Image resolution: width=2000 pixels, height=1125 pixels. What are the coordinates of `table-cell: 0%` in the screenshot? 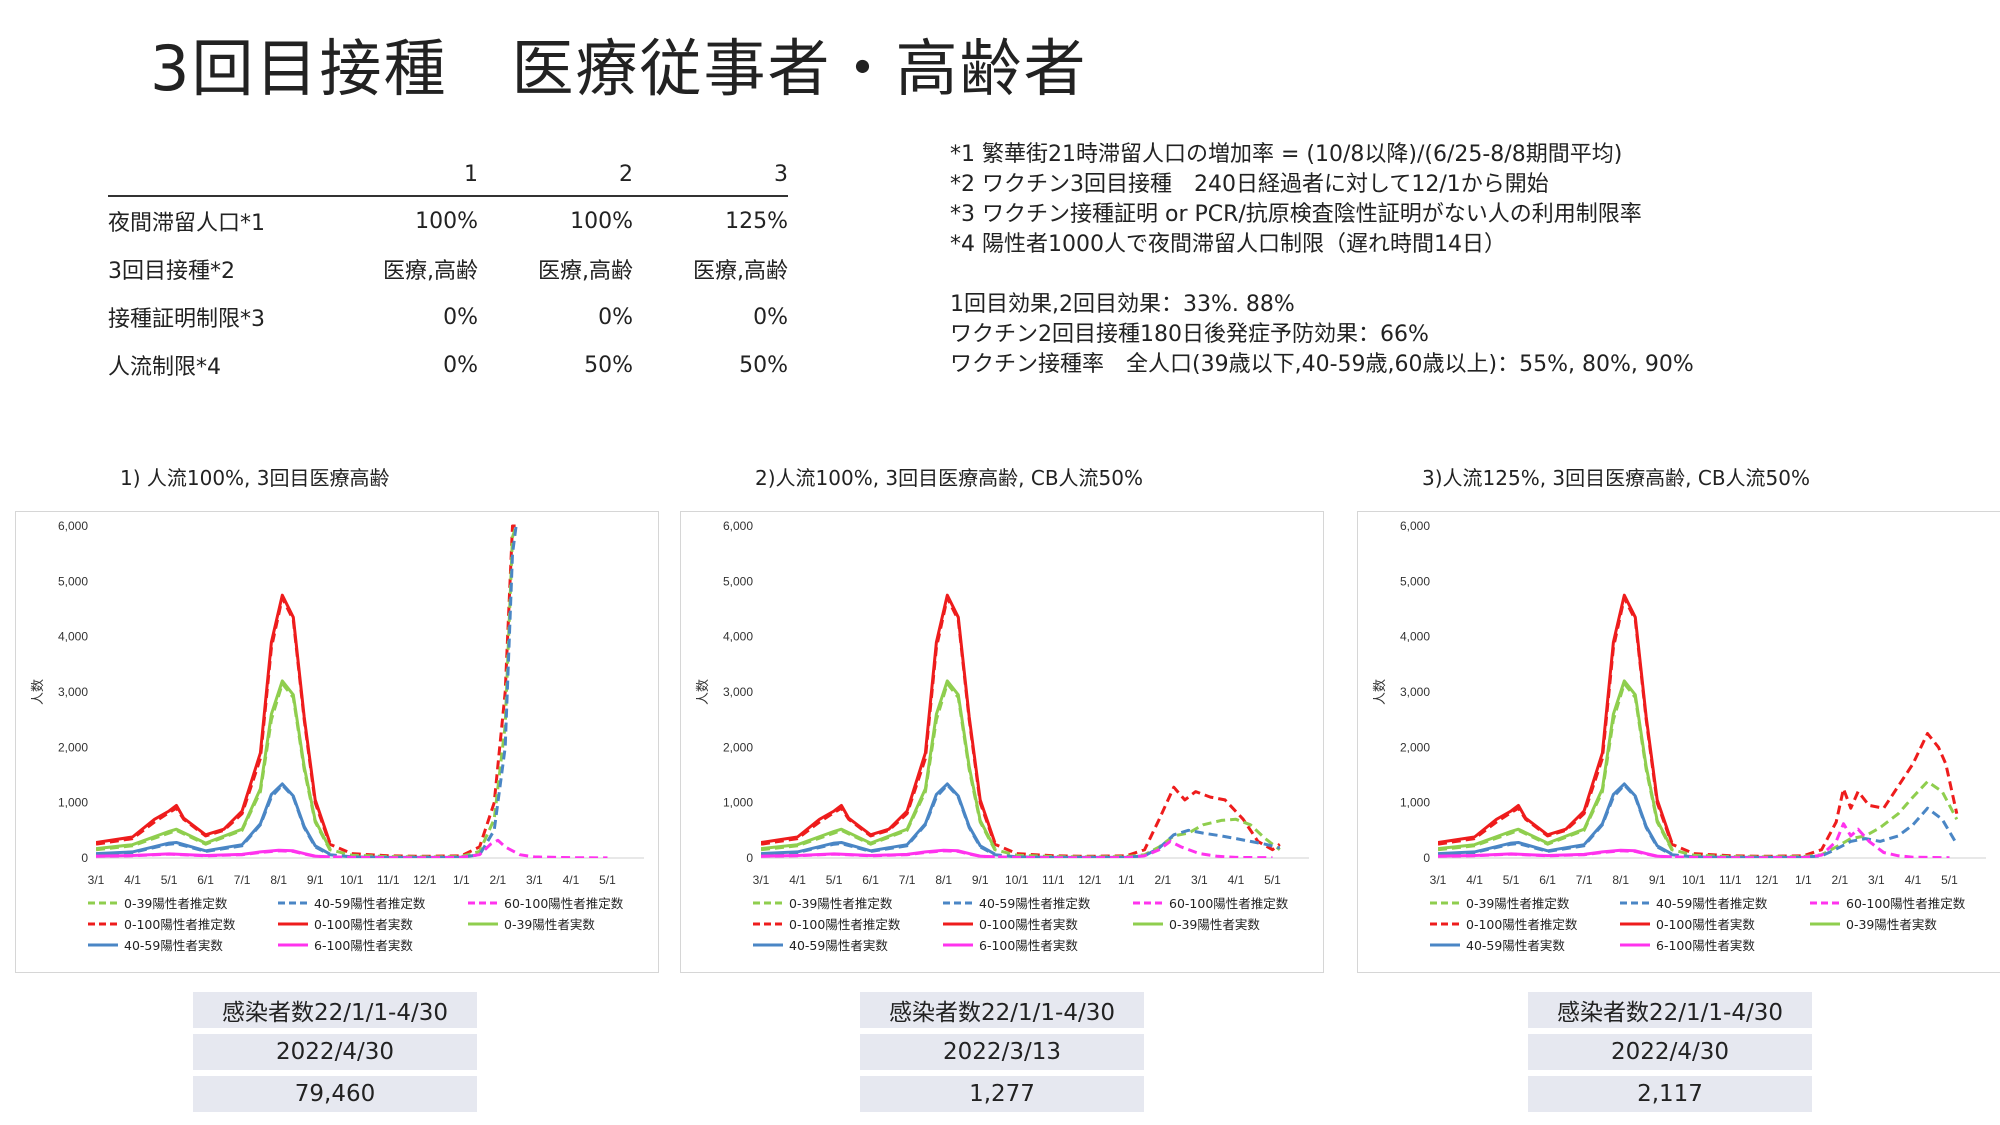 It's located at (460, 365).